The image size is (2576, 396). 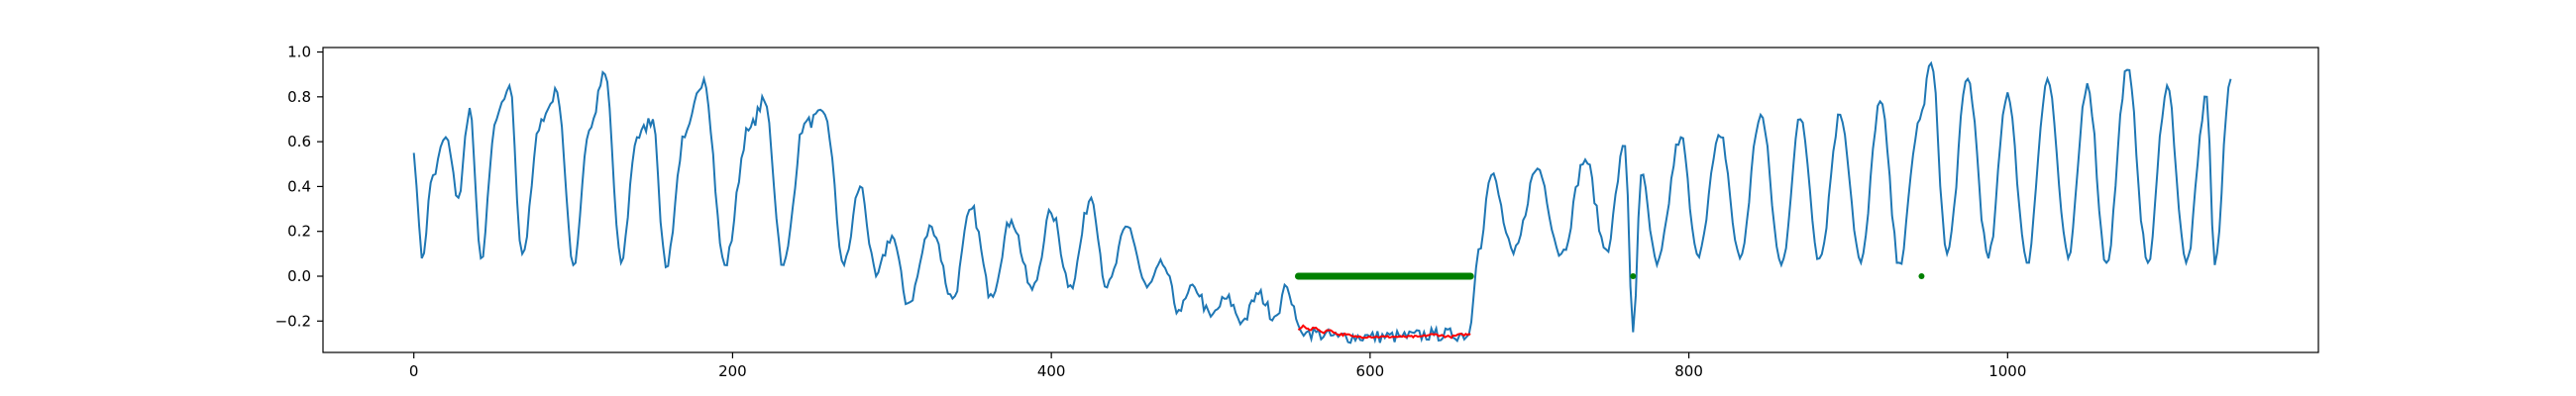 I want to click on y-tick-label: 0.4, so click(x=299, y=186).